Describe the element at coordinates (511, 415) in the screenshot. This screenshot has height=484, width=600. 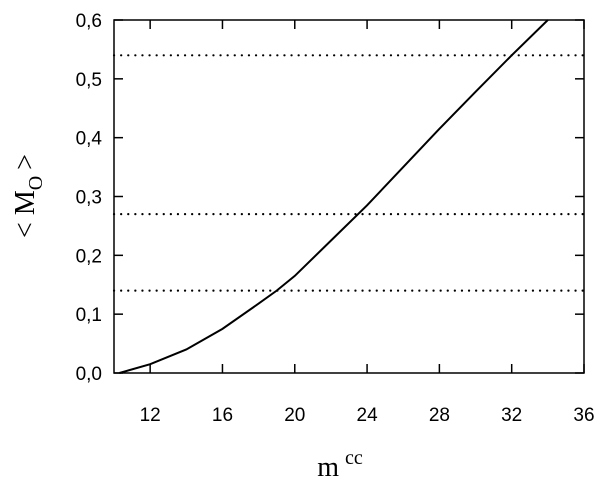
I see `x-tick-label: 32` at that location.